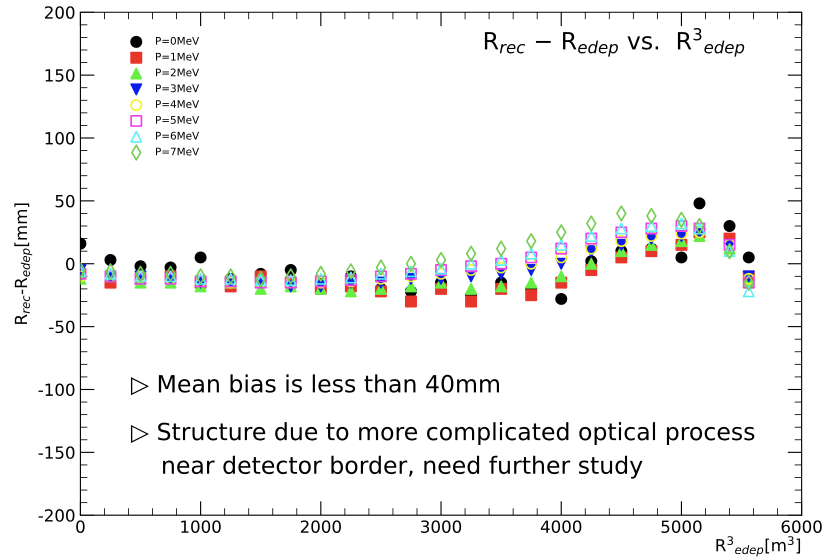 Image resolution: width=829 pixels, height=557 pixels. I want to click on y-axis-title: R$_{rec}$-R$_{edep}$[mm], so click(23, 263).